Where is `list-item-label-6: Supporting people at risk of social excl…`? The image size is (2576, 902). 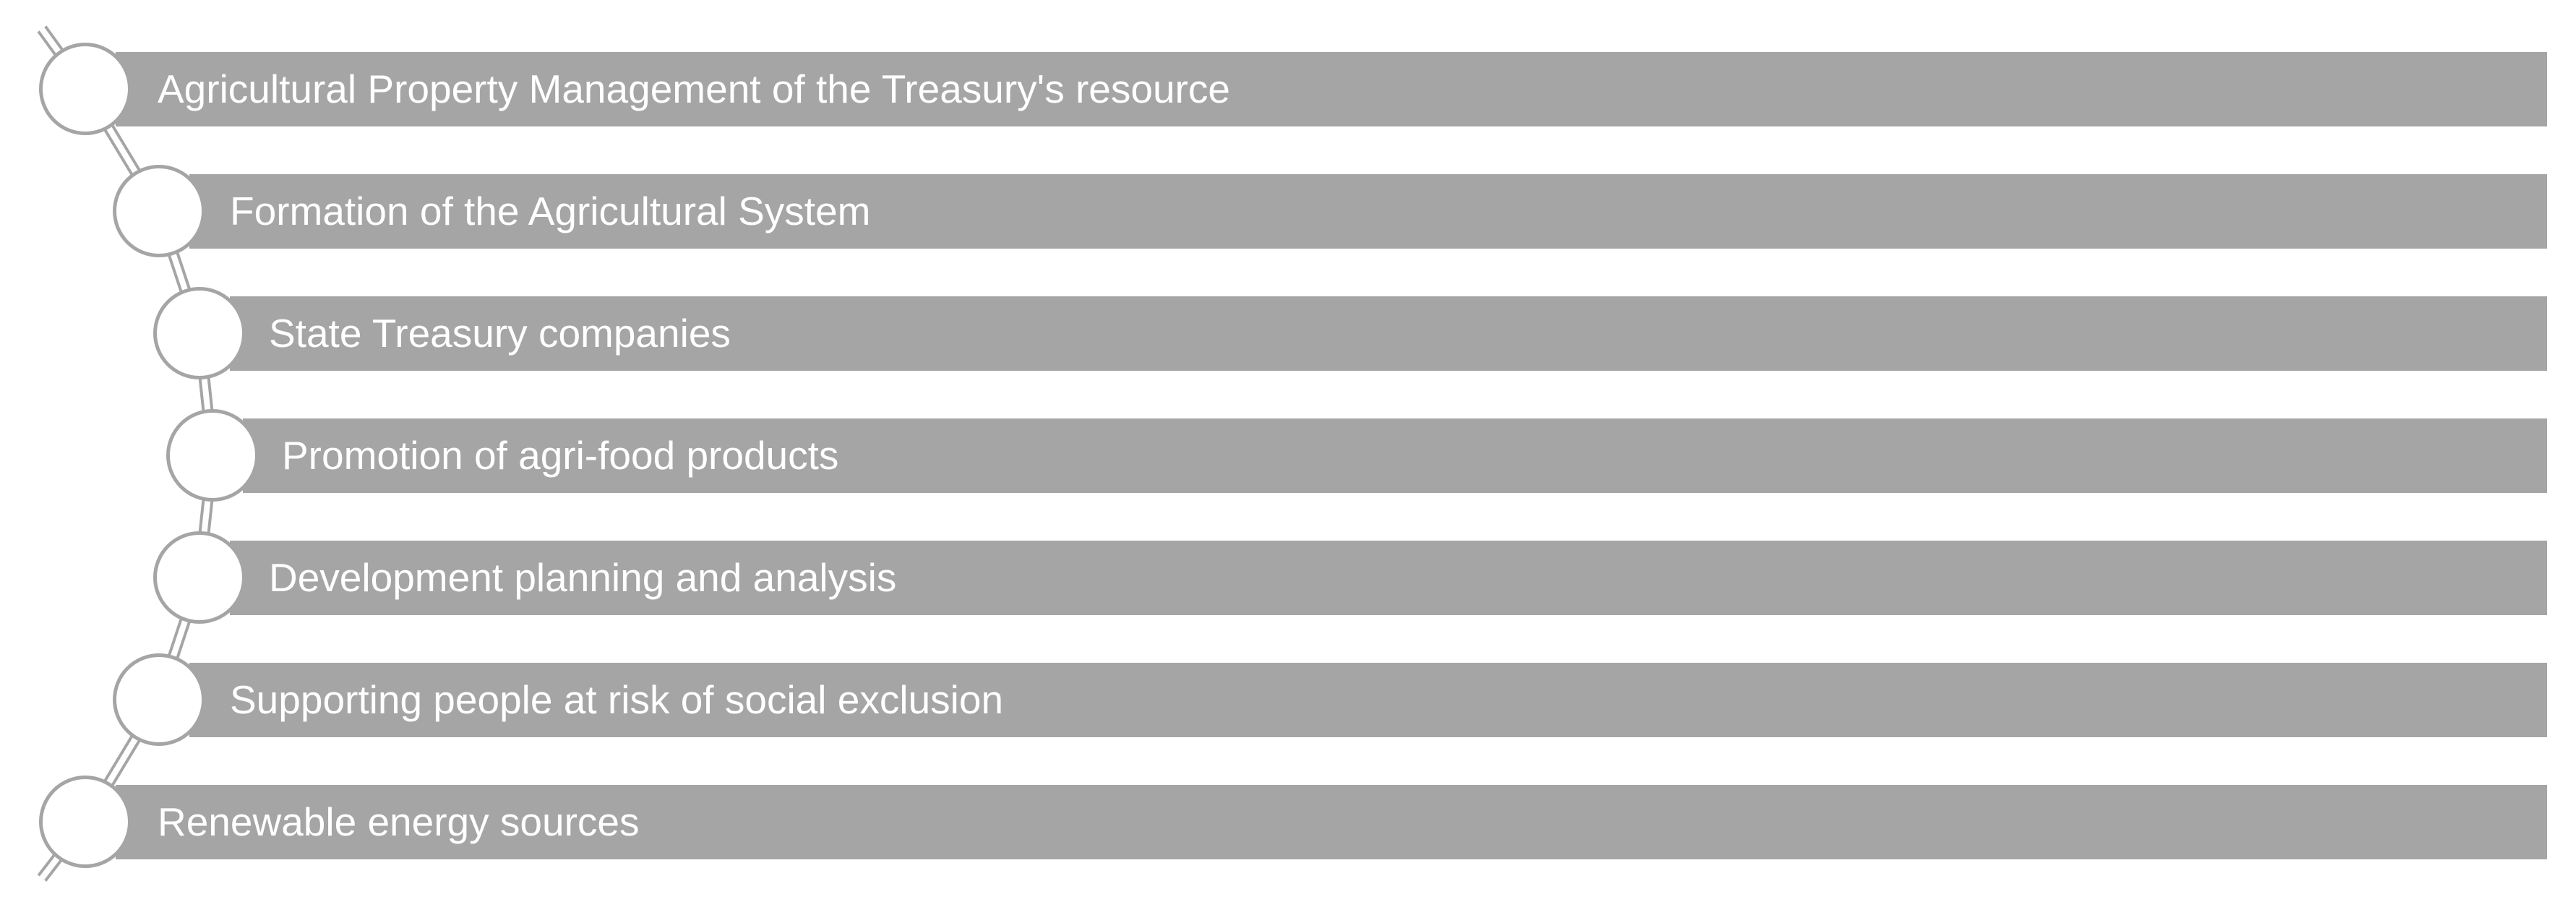
list-item-label-6: Supporting people at risk of social excl… is located at coordinates (617, 699).